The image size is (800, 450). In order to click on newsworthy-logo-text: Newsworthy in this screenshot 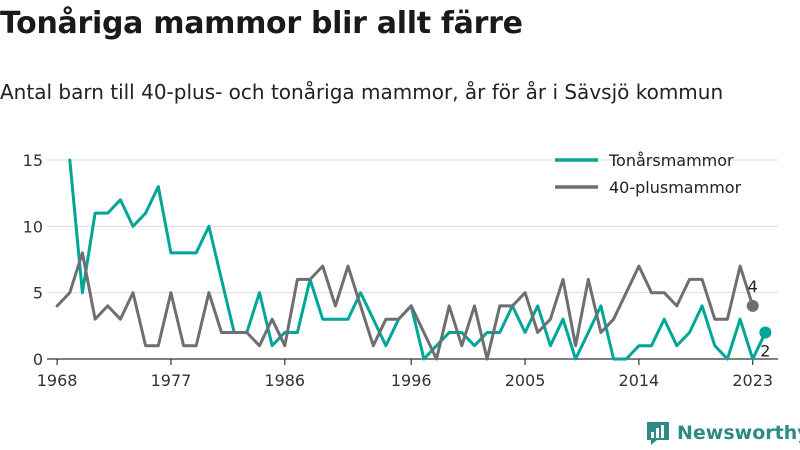, I will do `click(738, 433)`.